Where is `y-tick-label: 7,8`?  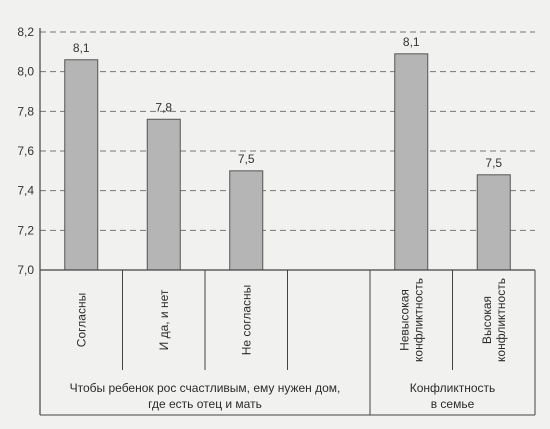
y-tick-label: 7,8 is located at coordinates (25, 111).